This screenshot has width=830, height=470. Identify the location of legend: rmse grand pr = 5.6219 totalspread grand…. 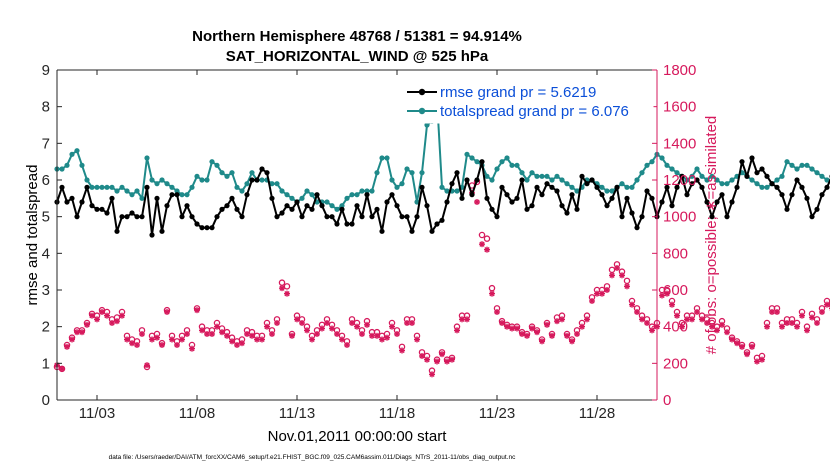
(528, 101).